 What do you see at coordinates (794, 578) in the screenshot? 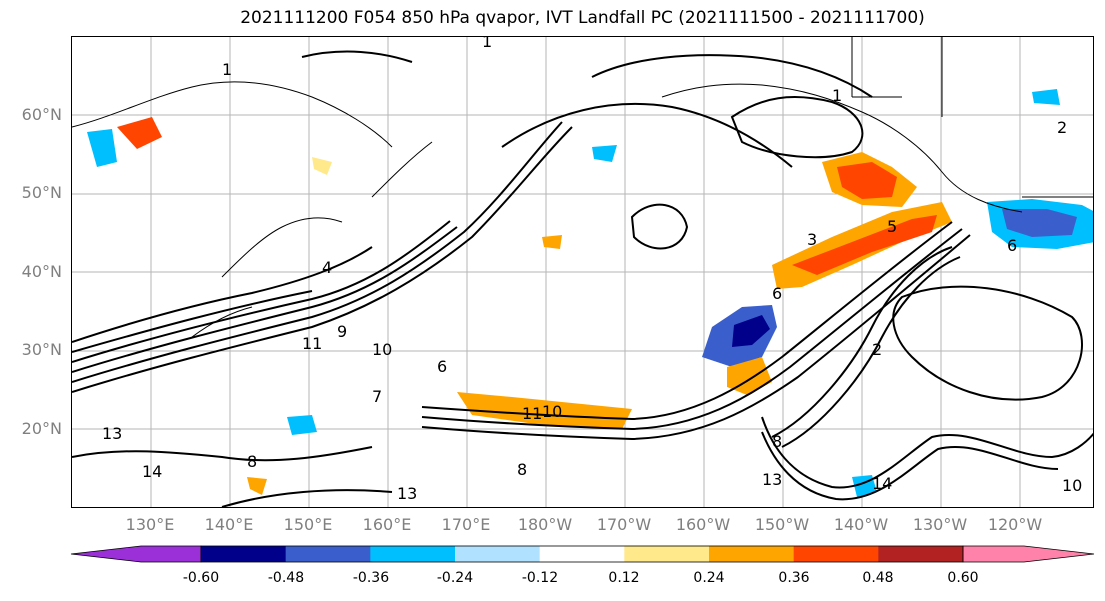
I see `colorbar-tick-label: 0.36` at bounding box center [794, 578].